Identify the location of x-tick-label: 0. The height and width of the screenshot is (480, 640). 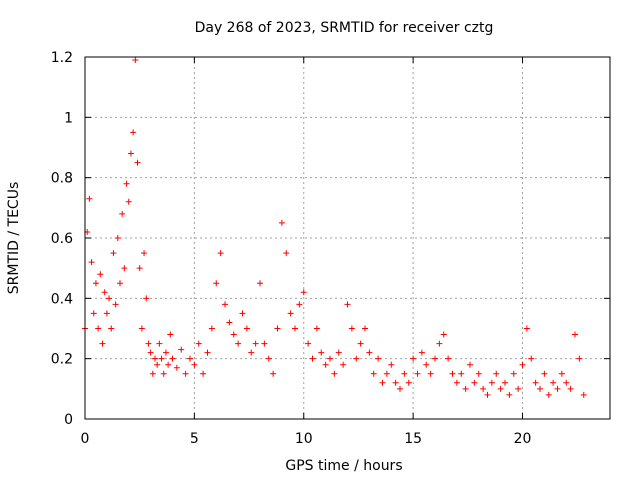
(85, 439).